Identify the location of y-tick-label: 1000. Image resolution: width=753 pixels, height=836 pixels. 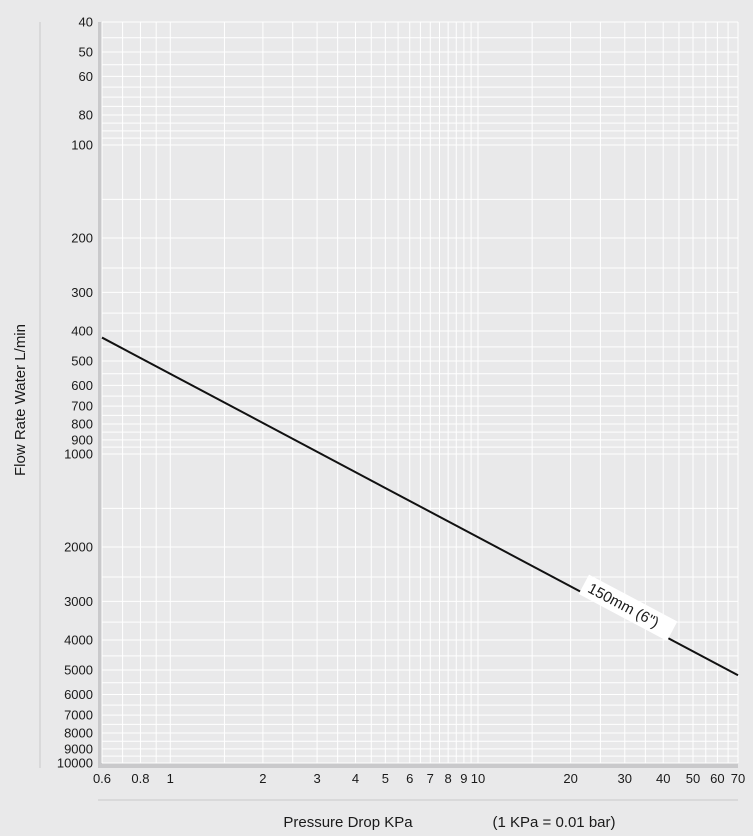
(78, 453).